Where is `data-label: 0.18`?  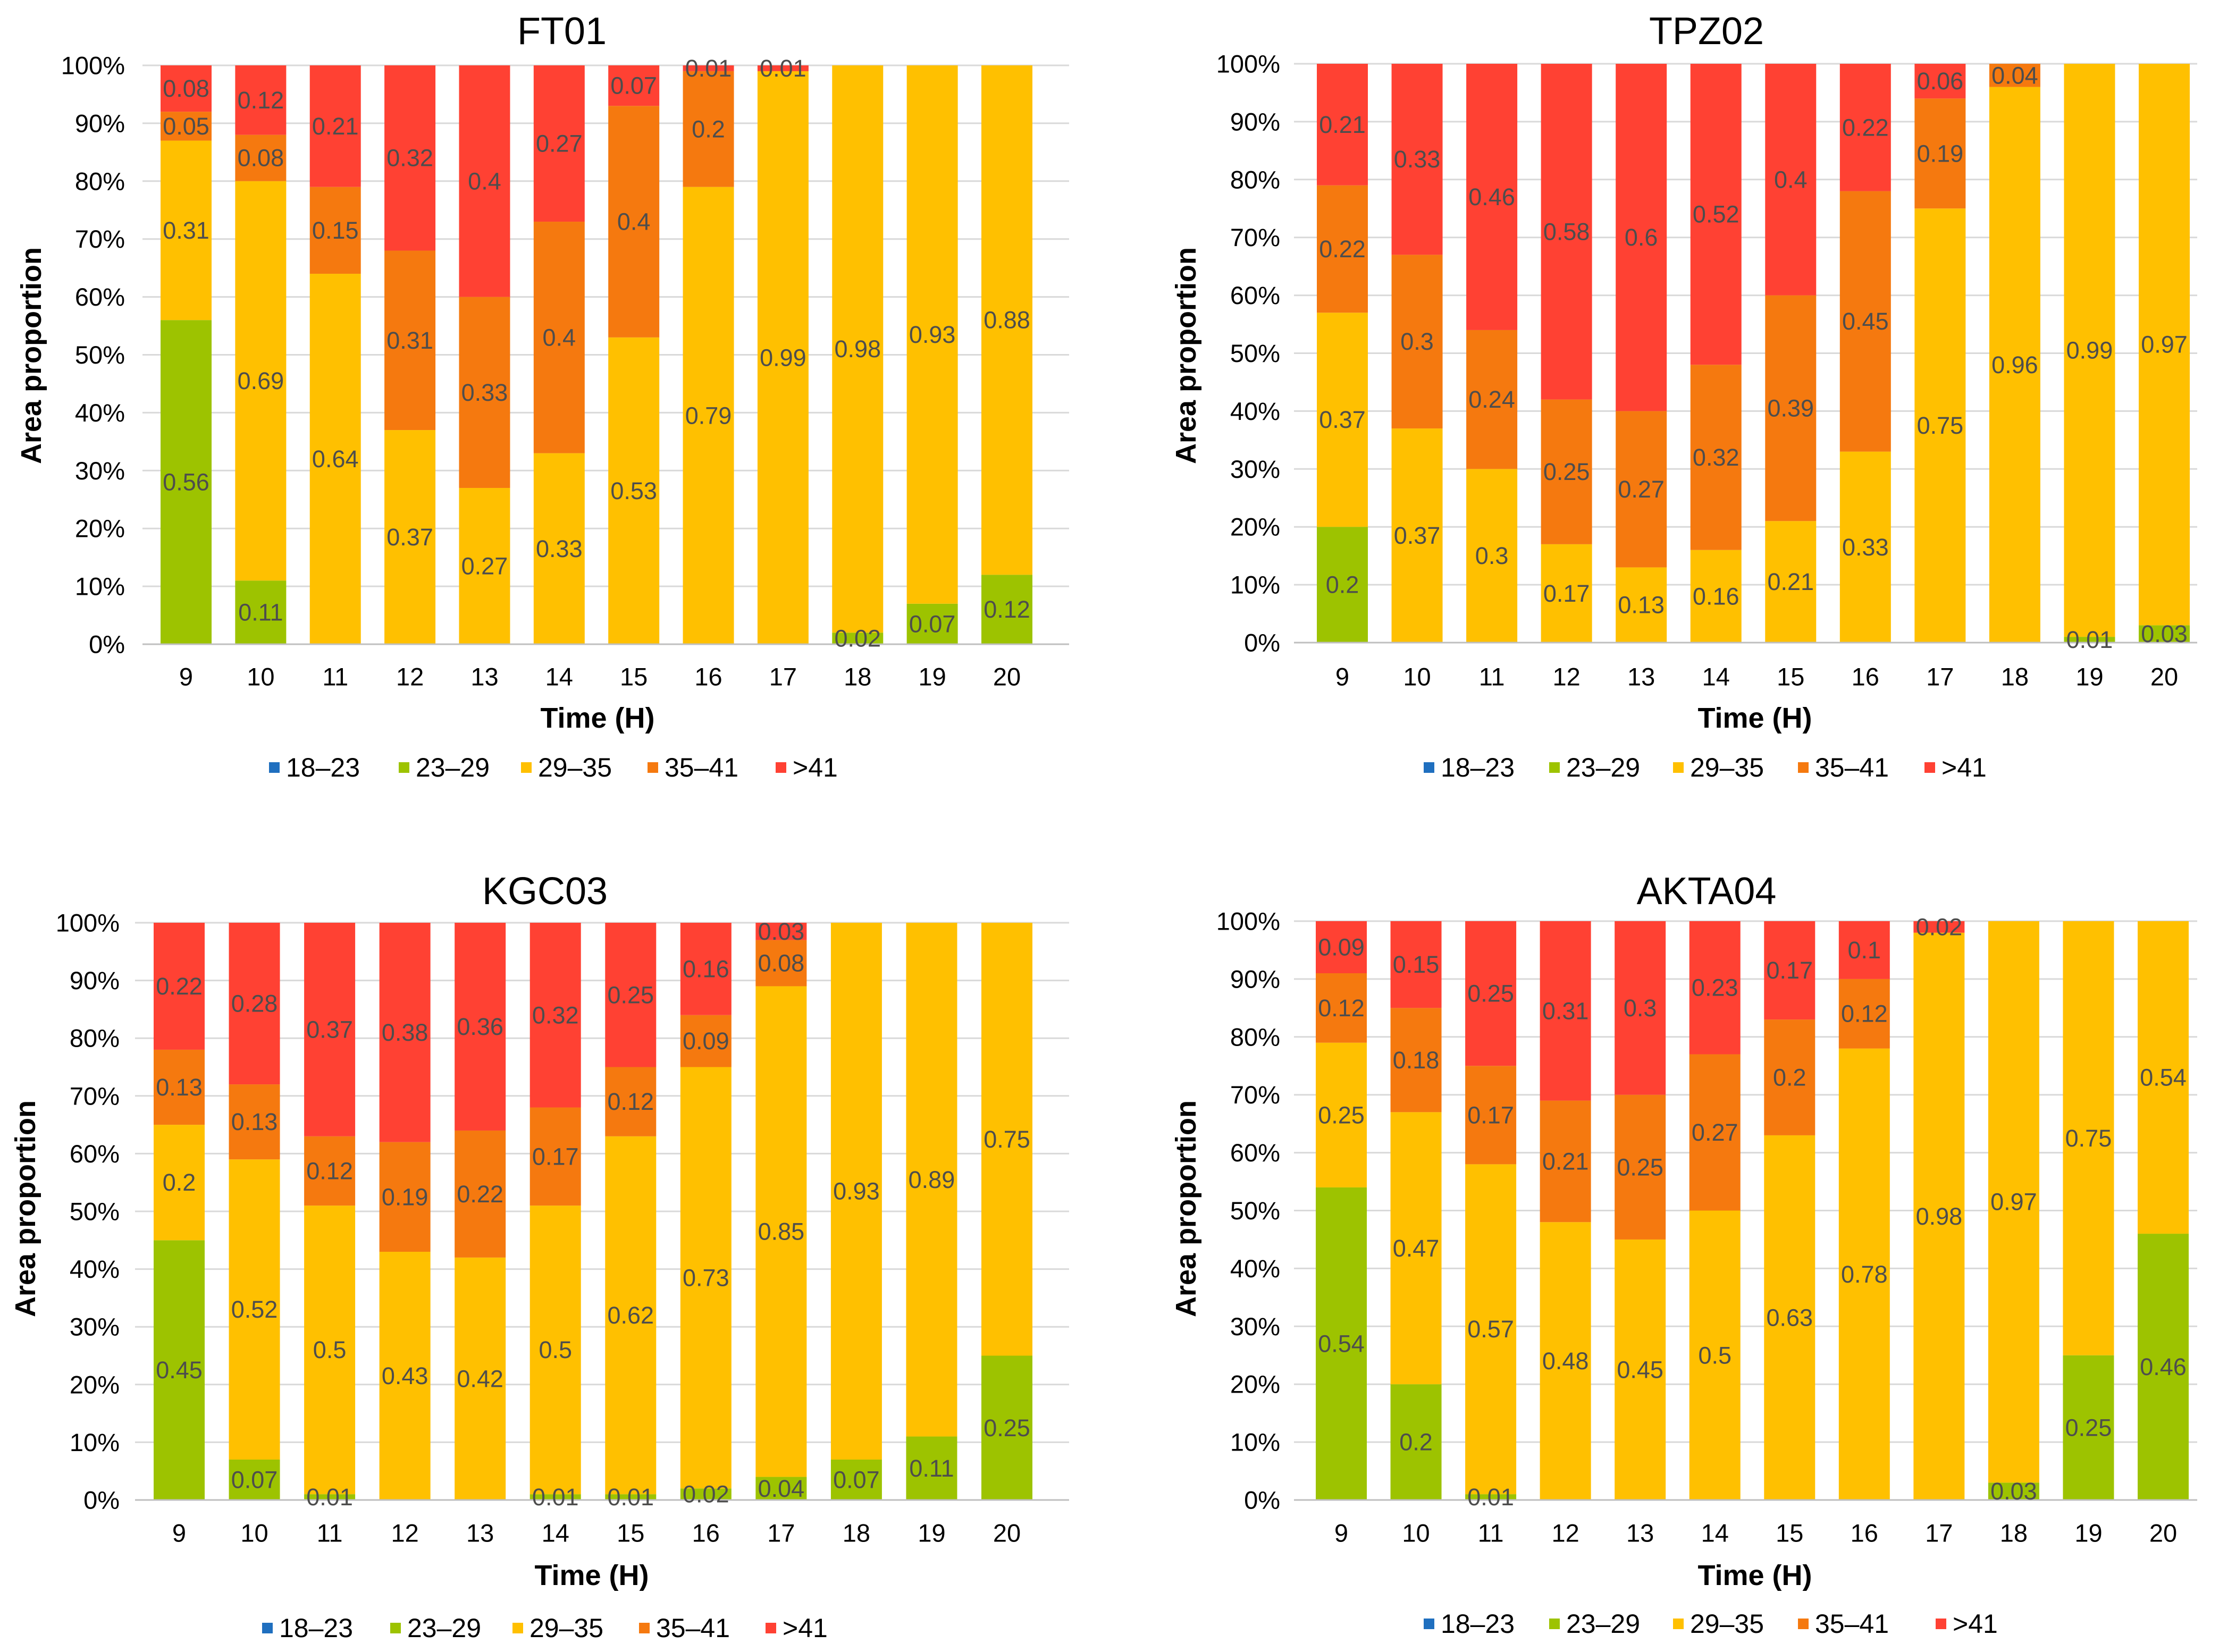
data-label: 0.18 is located at coordinates (1416, 1061).